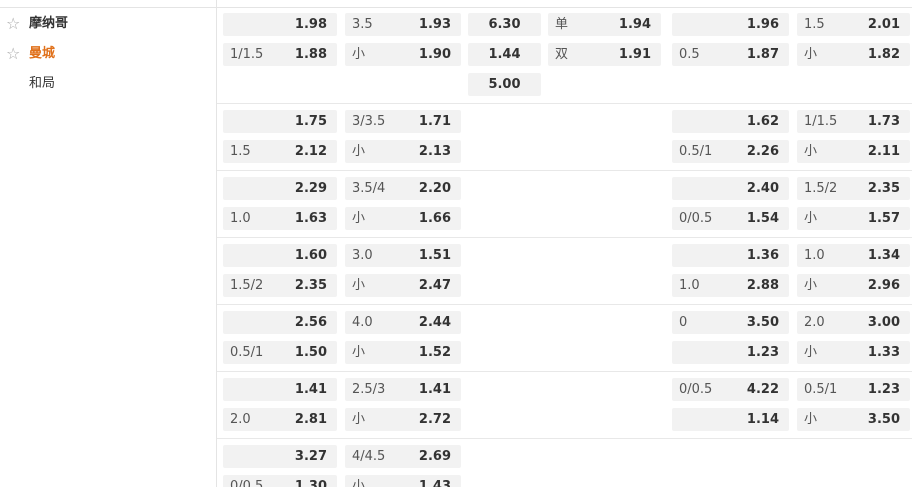 The image size is (912, 487). I want to click on odds-cell: 2.29, so click(280, 188).